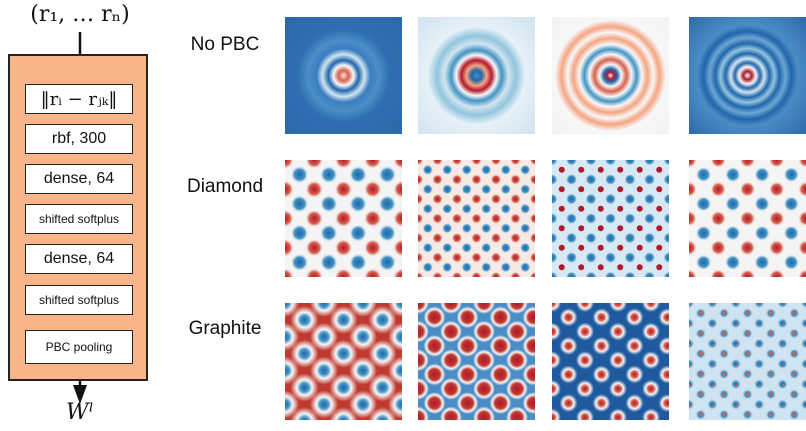 The height and width of the screenshot is (431, 806). What do you see at coordinates (79, 347) in the screenshot?
I see `pbc-pooling-layer: PBC pooling` at bounding box center [79, 347].